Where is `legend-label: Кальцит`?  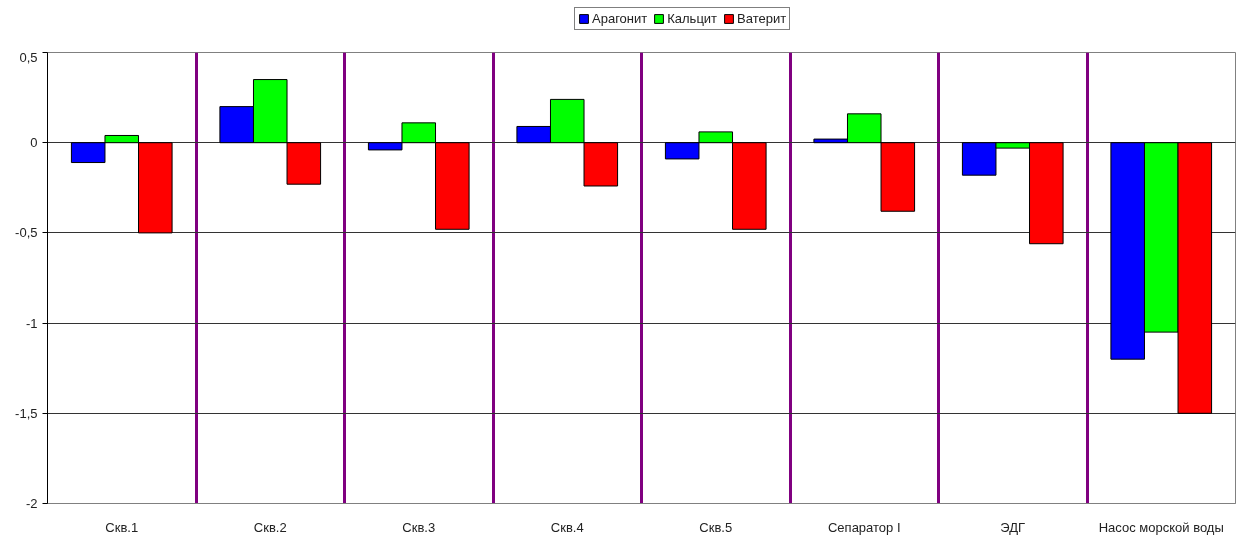 legend-label: Кальцит is located at coordinates (692, 18).